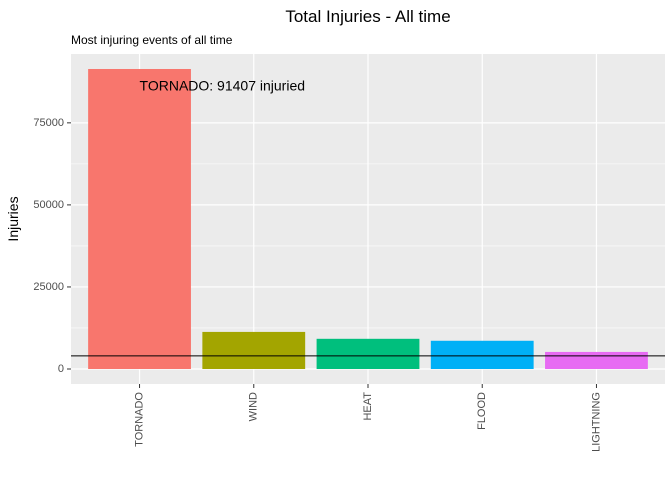 The height and width of the screenshot is (480, 672). Describe the element at coordinates (368, 354) in the screenshot. I see `bar-heat` at that location.